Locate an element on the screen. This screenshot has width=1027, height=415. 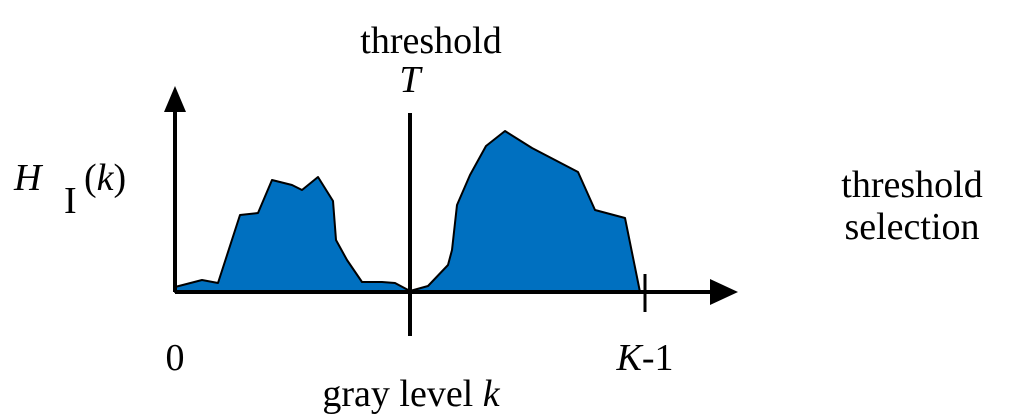
x-origin-label: 0 is located at coordinates (175, 358).